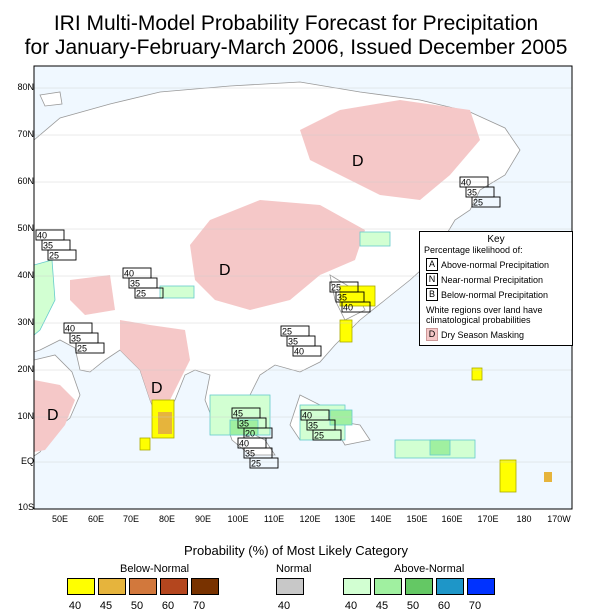  What do you see at coordinates (238, 519) in the screenshot?
I see `lon-label: 100E` at bounding box center [238, 519].